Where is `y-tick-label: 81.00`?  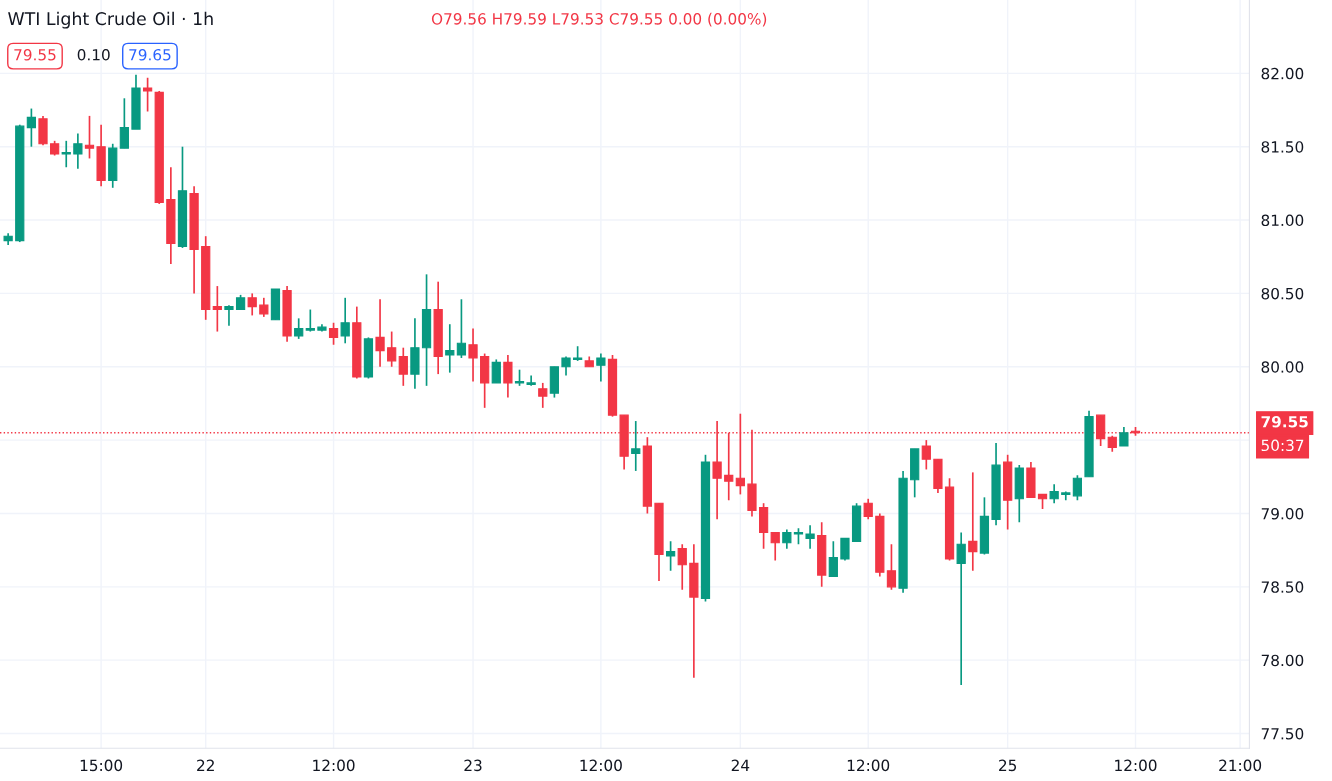 y-tick-label: 81.00 is located at coordinates (1282, 220).